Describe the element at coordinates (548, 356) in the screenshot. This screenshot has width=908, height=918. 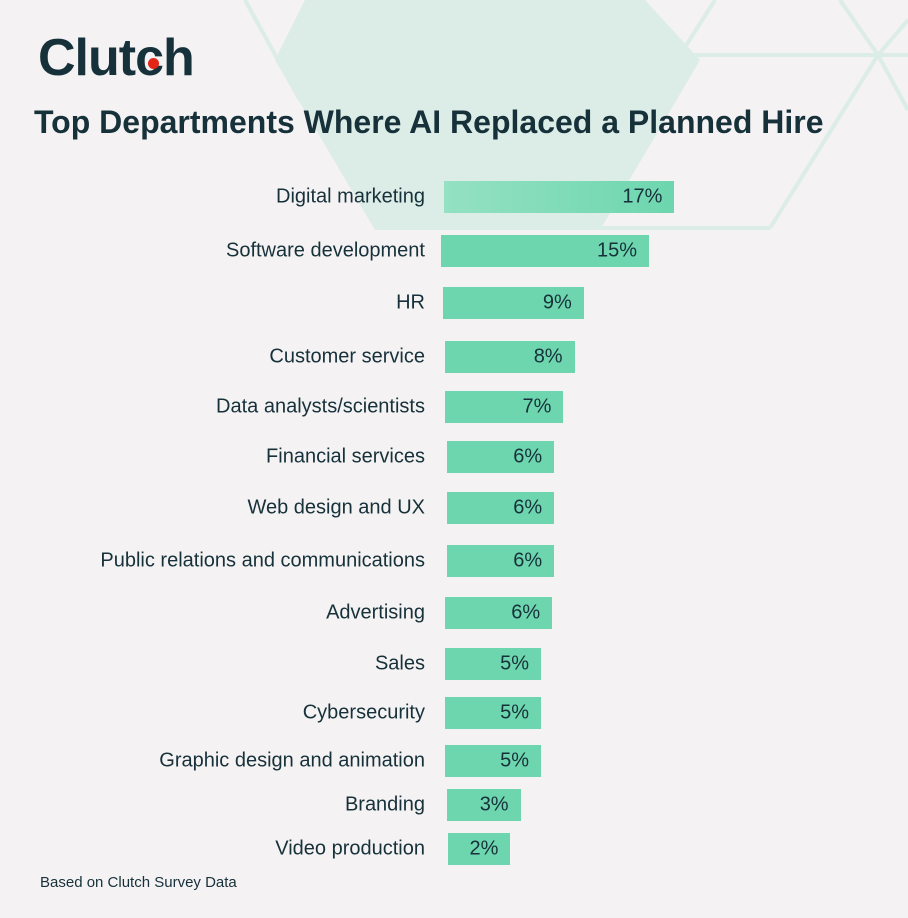
I see `value-label: 8%` at that location.